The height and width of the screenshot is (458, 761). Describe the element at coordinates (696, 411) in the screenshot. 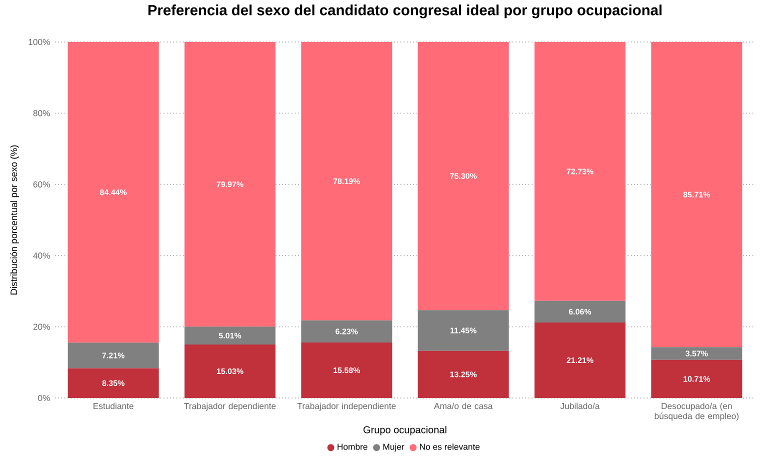

I see `x-tick-label: Desocupado/a (en búsqueda de empleo)` at that location.